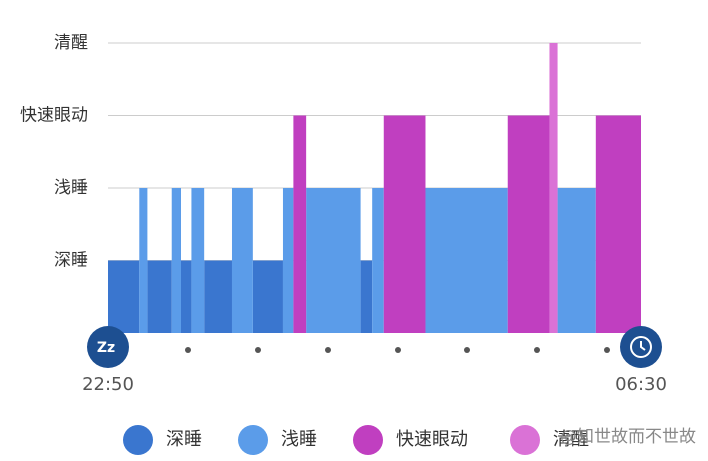  I want to click on svg-text: Zz, so click(106, 348).